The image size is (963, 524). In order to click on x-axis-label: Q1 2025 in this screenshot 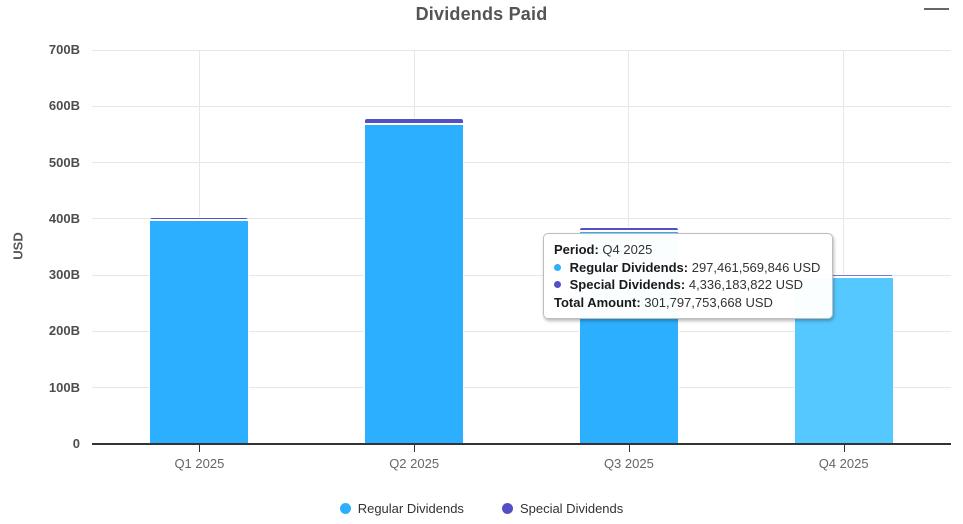, I will do `click(199, 463)`.